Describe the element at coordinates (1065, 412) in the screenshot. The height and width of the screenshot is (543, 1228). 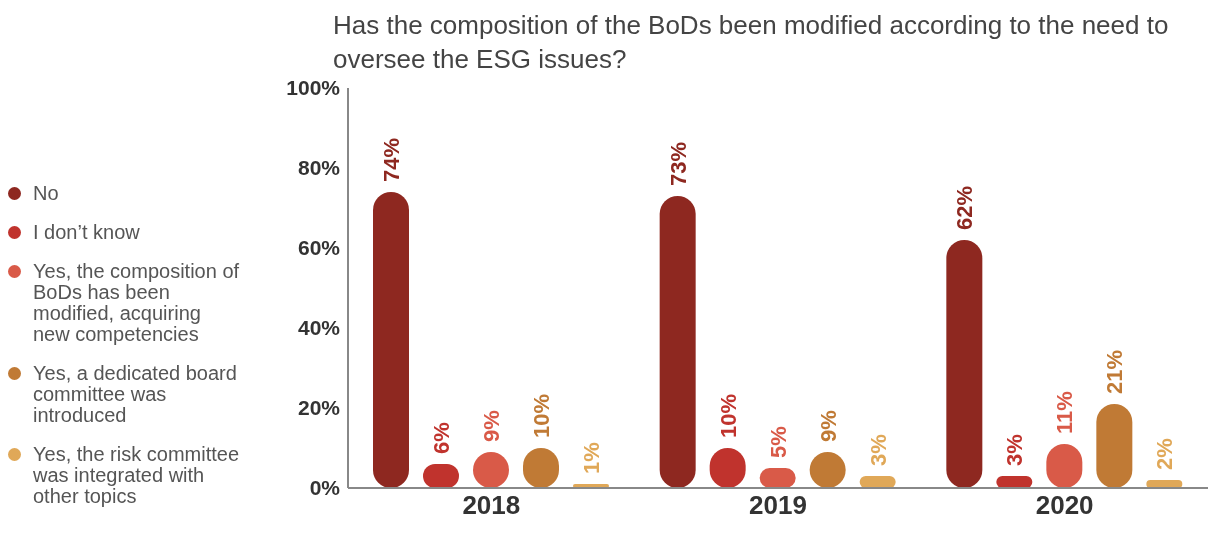
I see `data-label: 11%` at that location.